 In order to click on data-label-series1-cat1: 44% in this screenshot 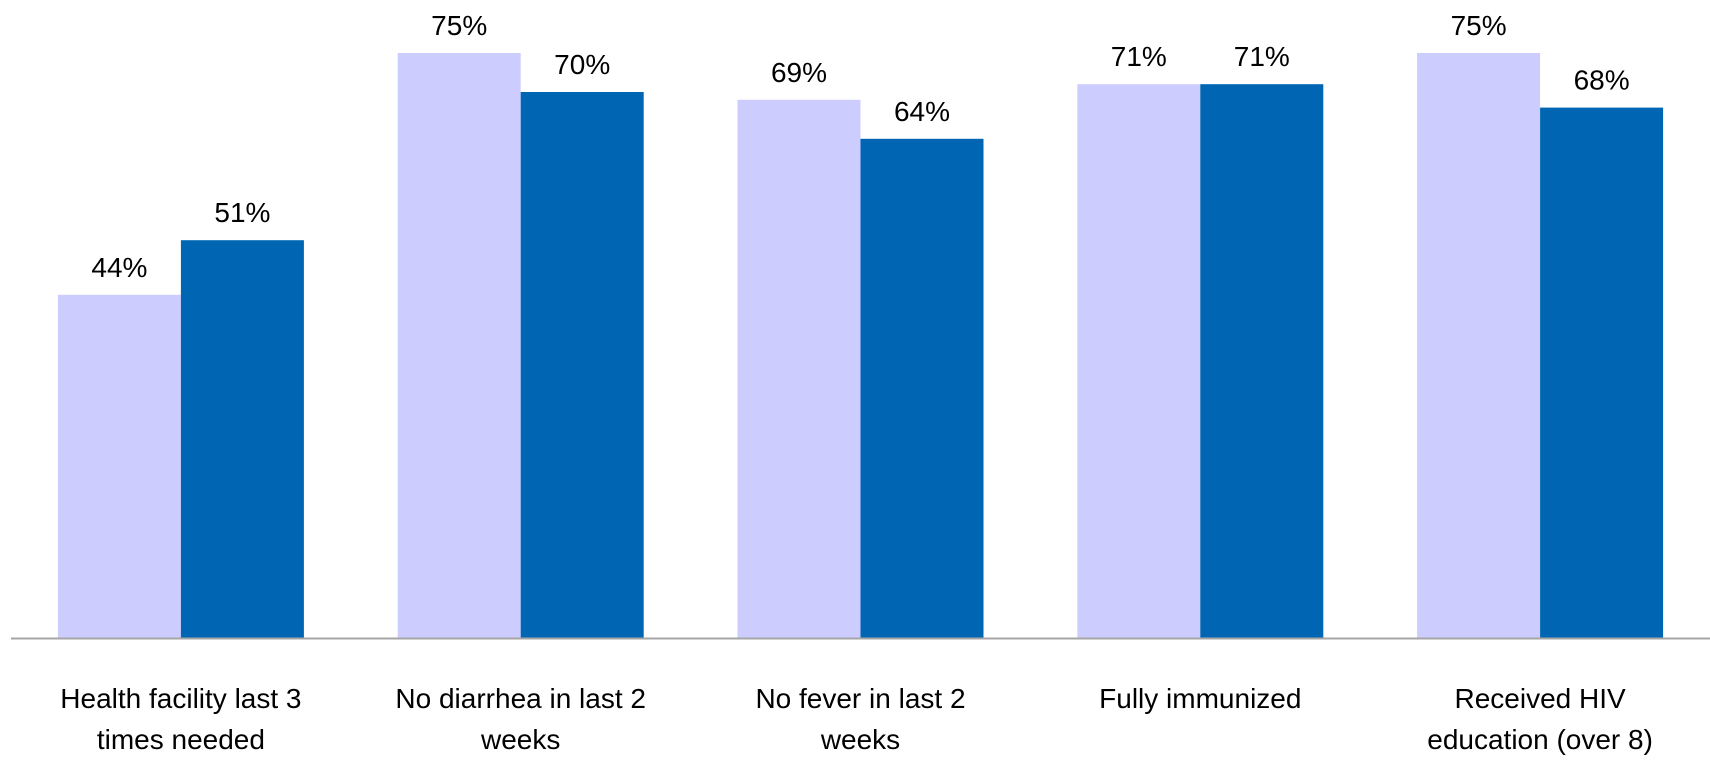, I will do `click(119, 267)`.